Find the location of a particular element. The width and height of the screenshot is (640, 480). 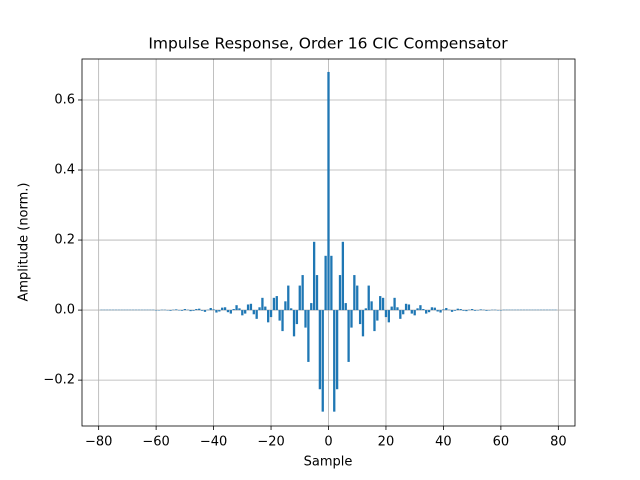

x-tick-label: 0 is located at coordinates (328, 442).